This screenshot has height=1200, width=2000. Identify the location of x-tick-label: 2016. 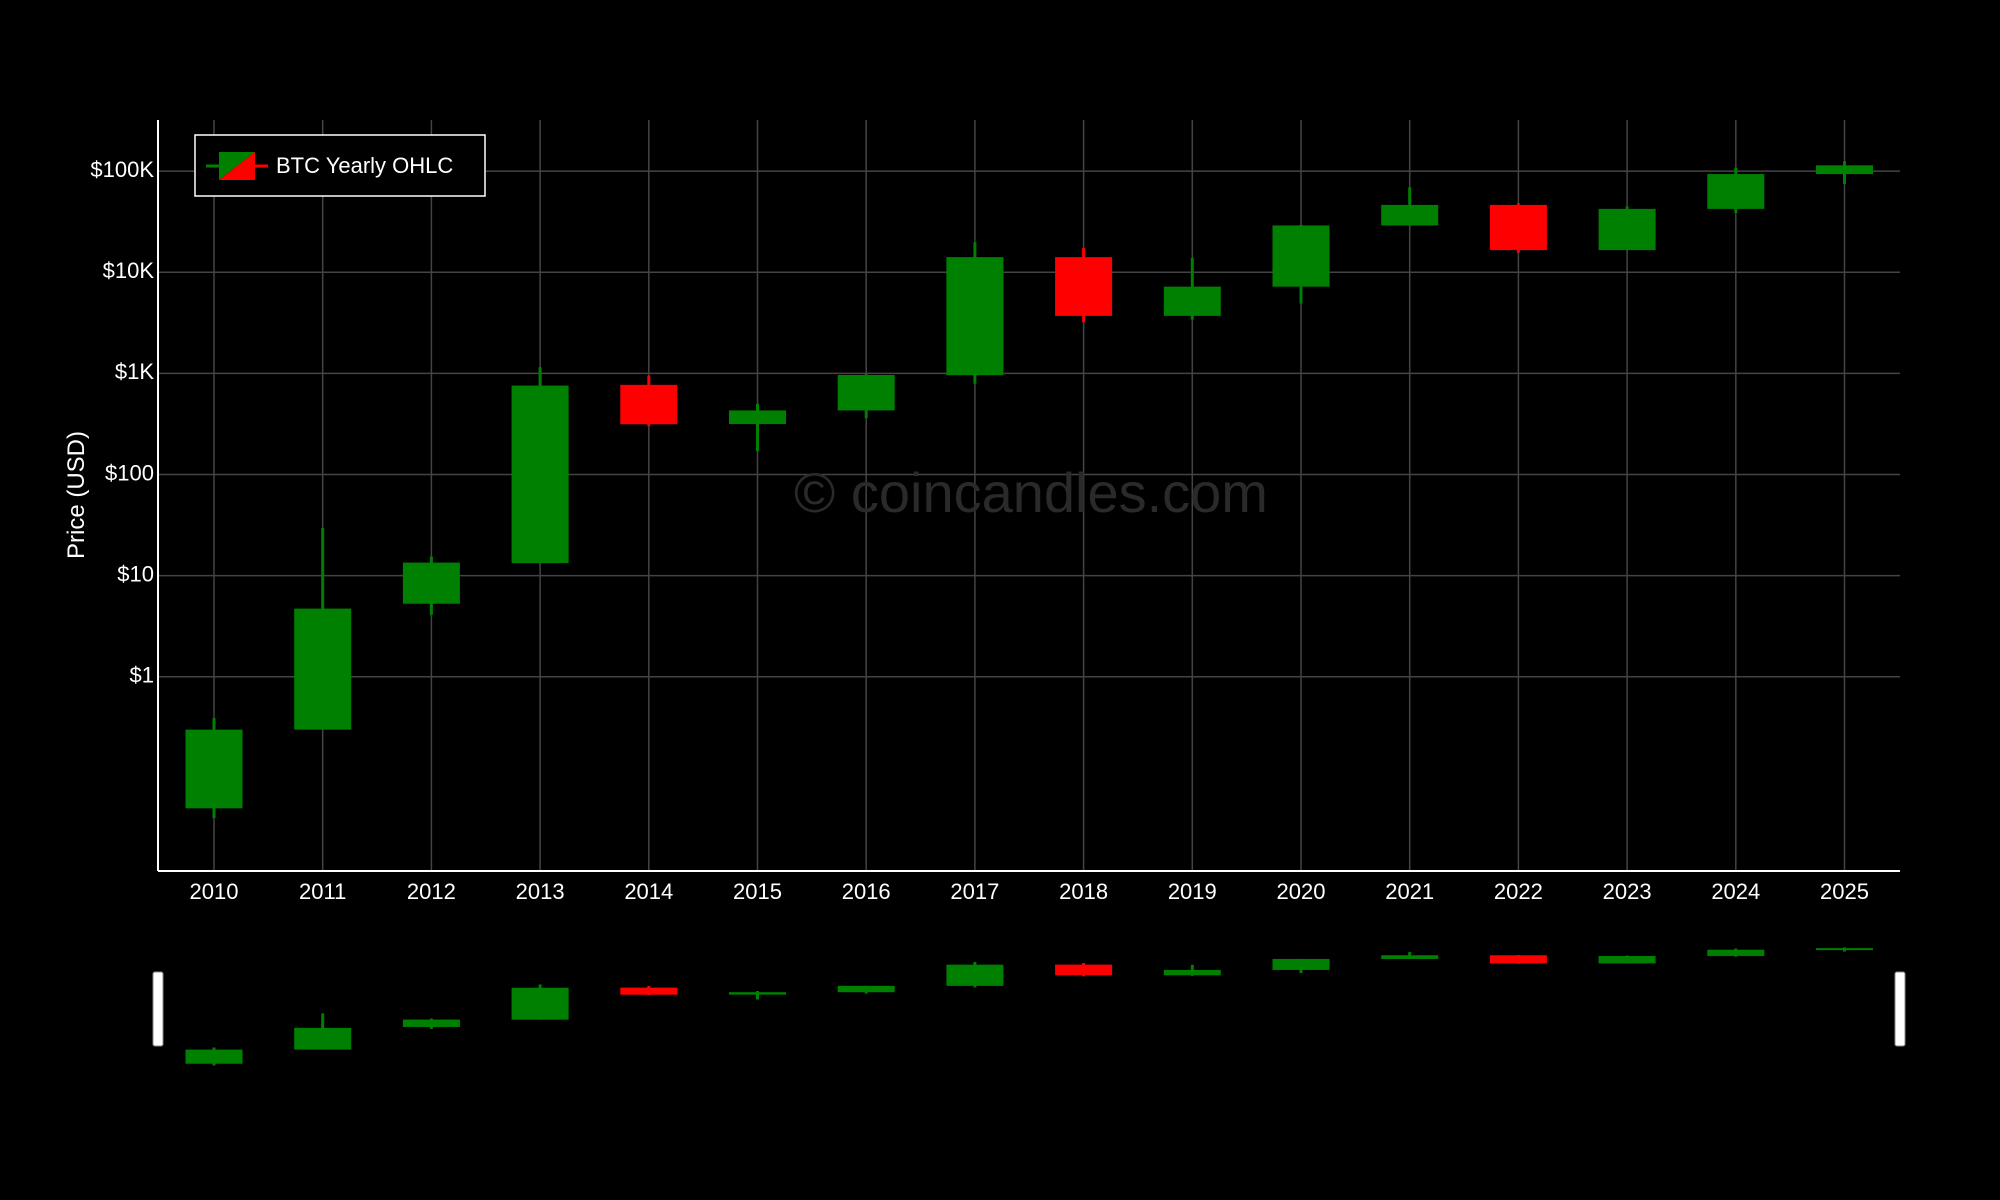
(866, 891).